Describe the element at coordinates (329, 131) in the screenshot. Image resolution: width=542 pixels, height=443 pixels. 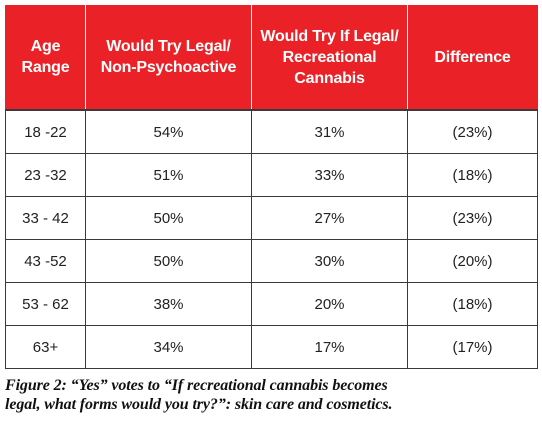
I see `cell-recreational: 31%` at that location.